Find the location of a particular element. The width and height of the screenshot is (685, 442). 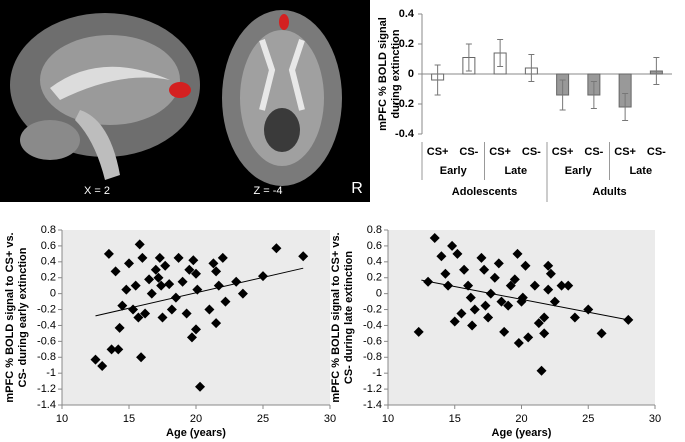

y-axis-label: mPFC % BOLD signal is located at coordinates (383, 74).